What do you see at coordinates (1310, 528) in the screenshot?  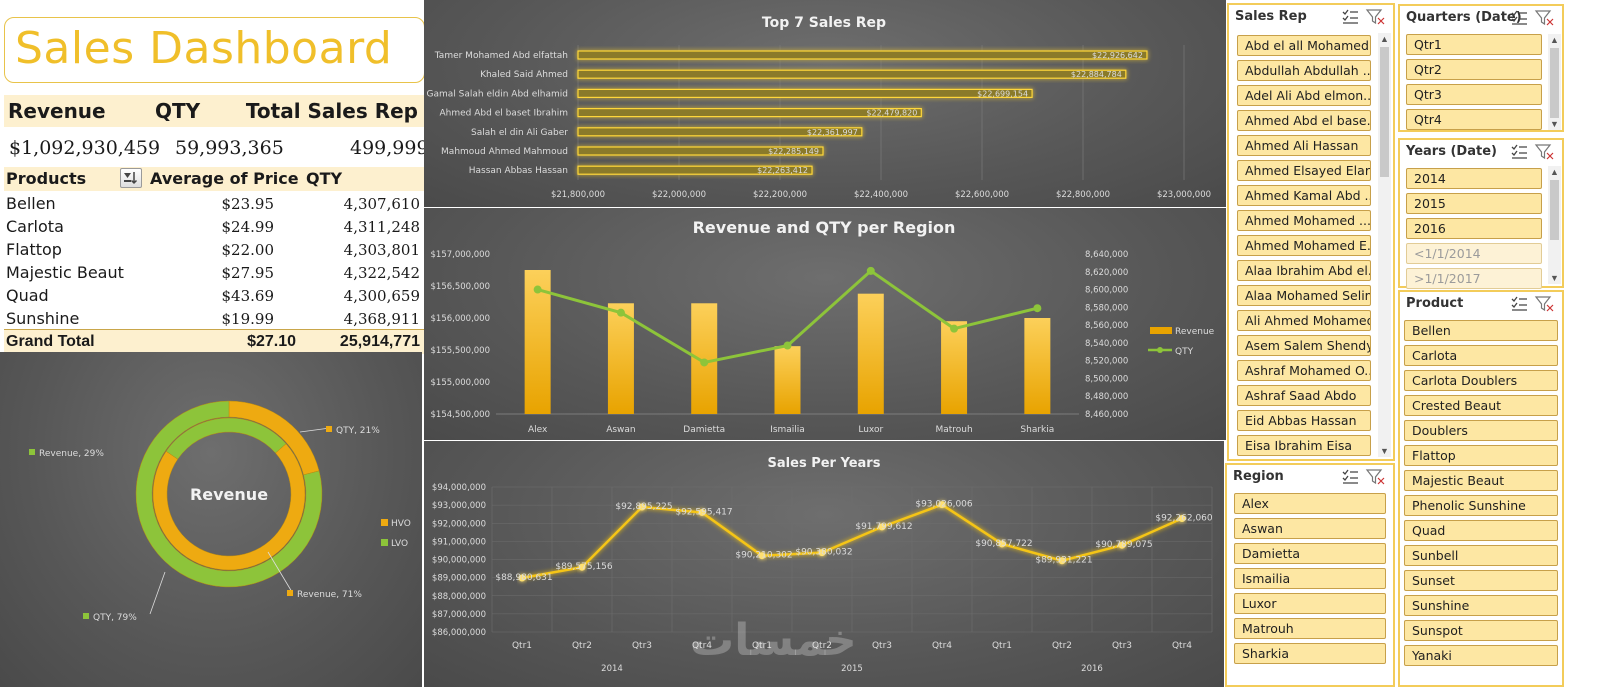 I see `slicer-item: Aswan` at bounding box center [1310, 528].